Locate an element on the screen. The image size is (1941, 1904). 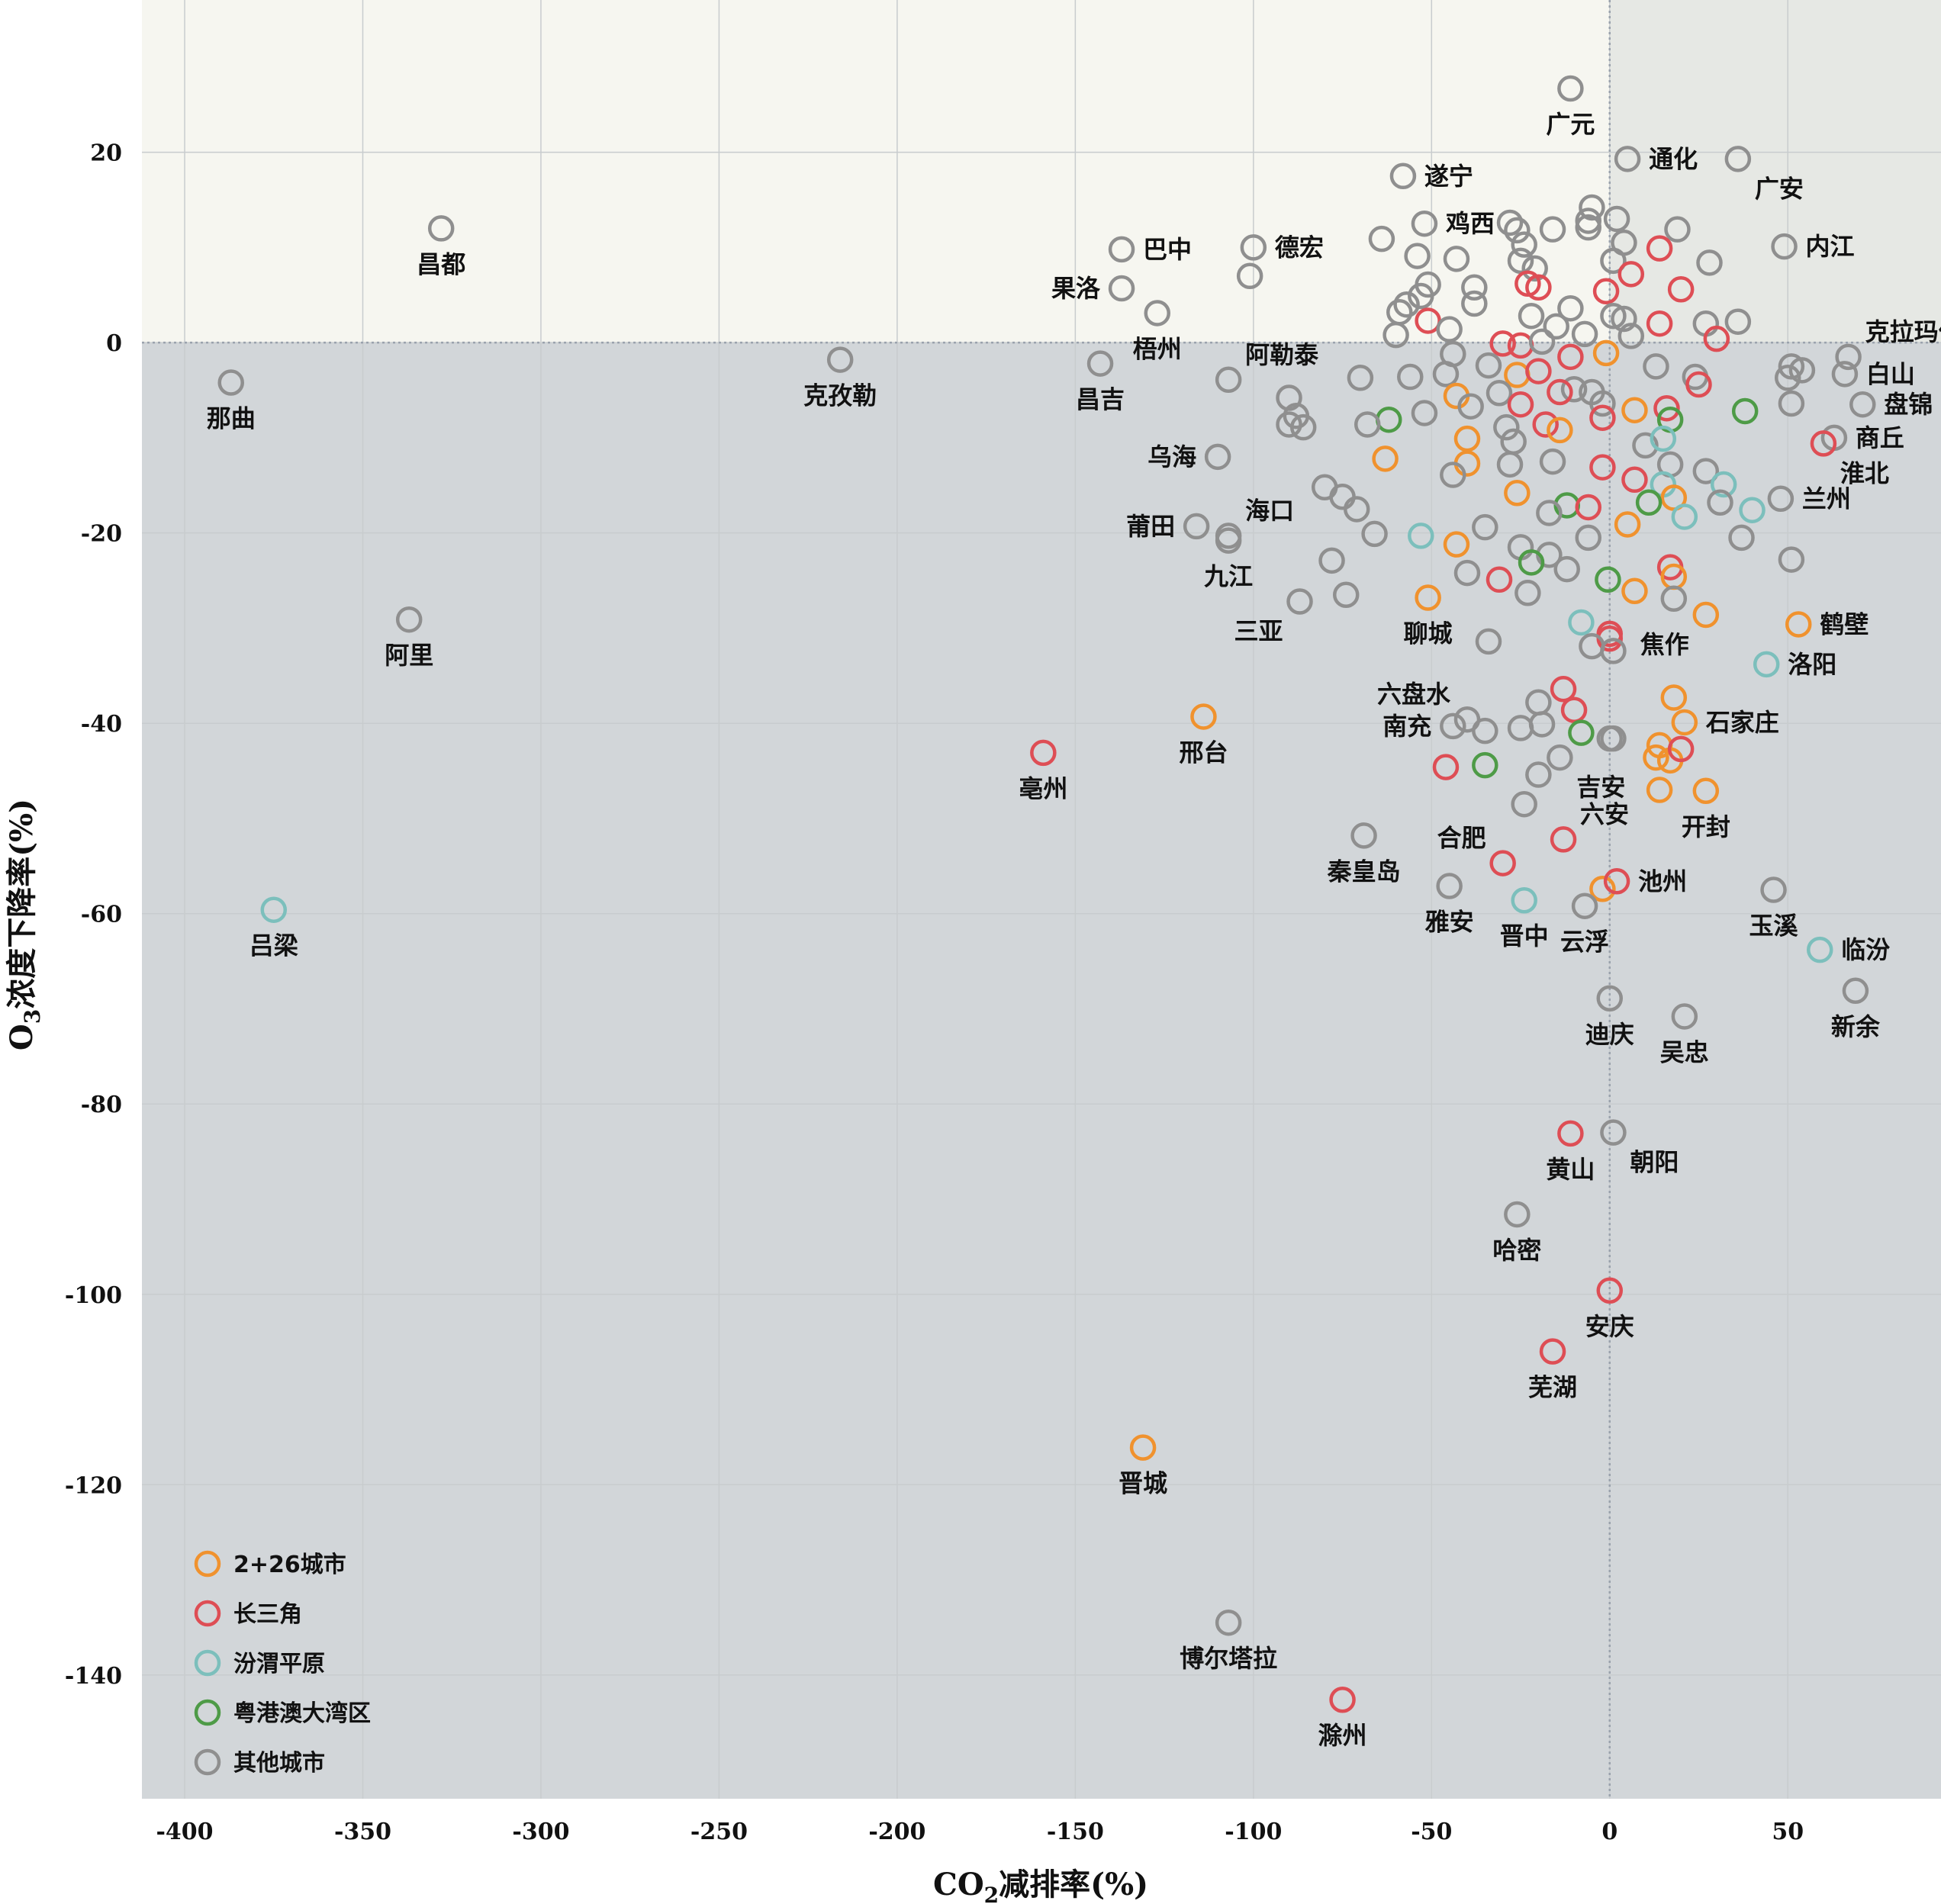
bg-upper-left is located at coordinates (876, 171).